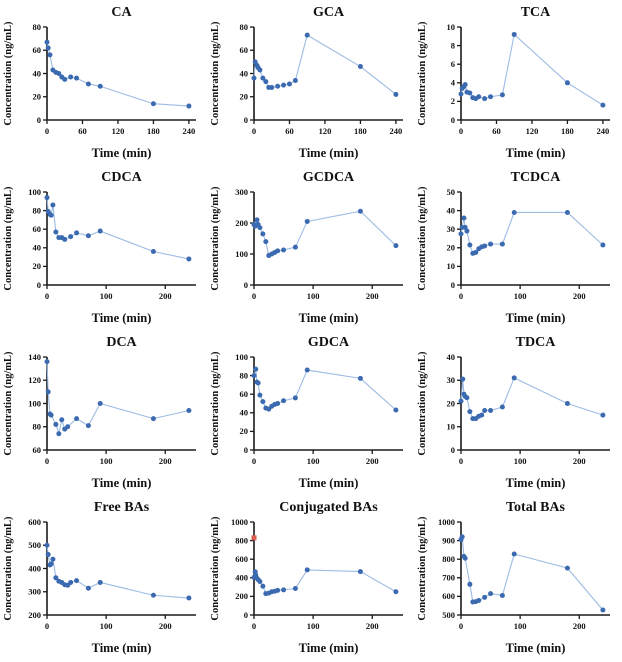 Image resolution: width=622 pixels, height=662 pixels. I want to click on chart-title-free-bas: Free BAs, so click(122, 507).